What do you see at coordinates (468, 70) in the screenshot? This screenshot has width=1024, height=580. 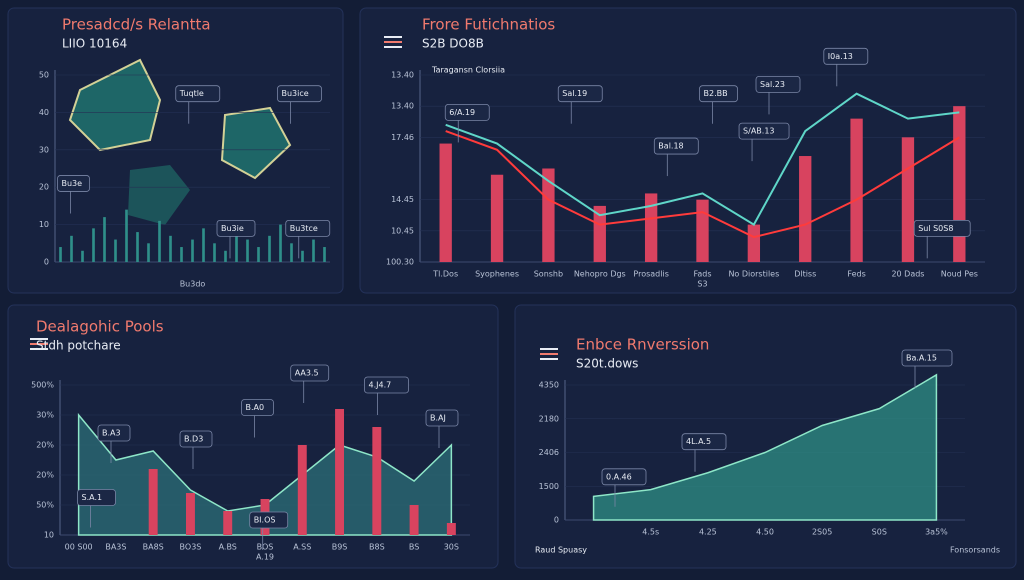 I see `legend: Taragansn Clorsiia` at bounding box center [468, 70].